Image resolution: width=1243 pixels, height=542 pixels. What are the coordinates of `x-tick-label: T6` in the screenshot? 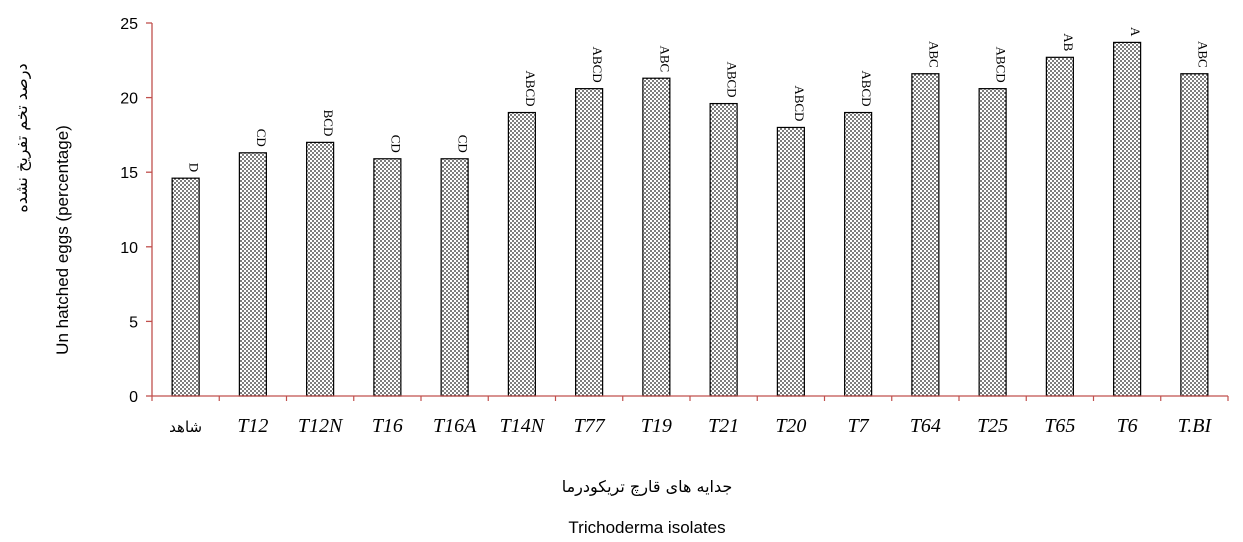 It's located at (1127, 426).